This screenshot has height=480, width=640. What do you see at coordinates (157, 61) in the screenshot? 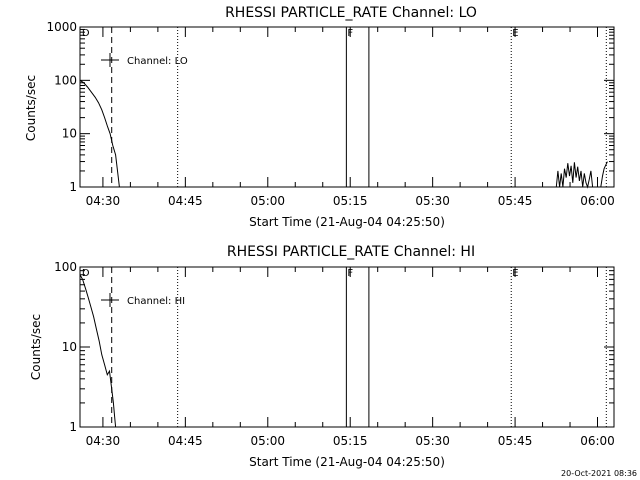
I see `legend-label: Channel: LO` at bounding box center [157, 61].